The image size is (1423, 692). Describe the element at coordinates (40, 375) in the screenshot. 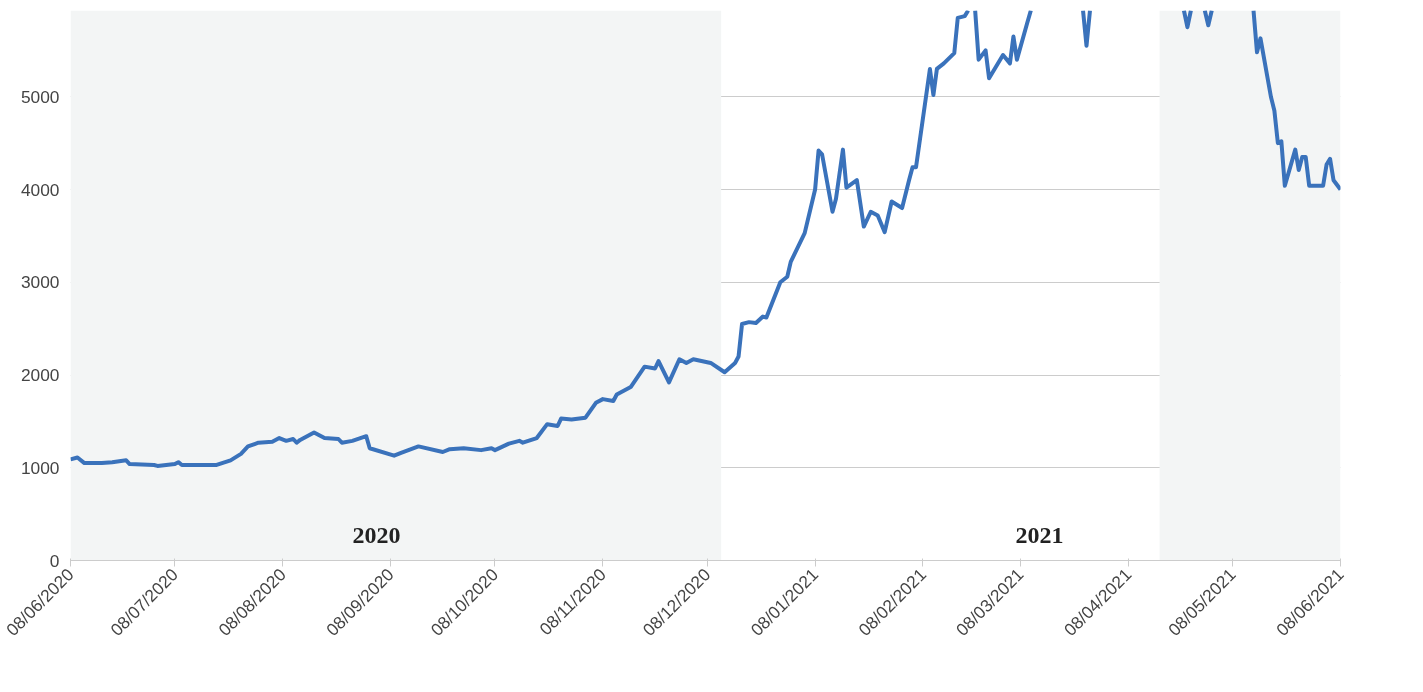

I see `y-tick-label: 2000` at that location.